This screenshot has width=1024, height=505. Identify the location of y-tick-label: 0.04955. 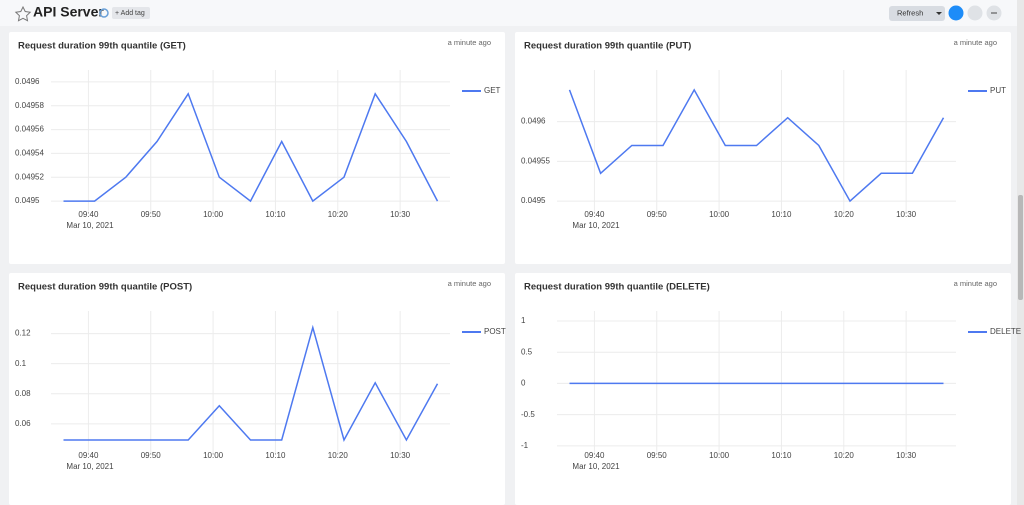
(535, 160).